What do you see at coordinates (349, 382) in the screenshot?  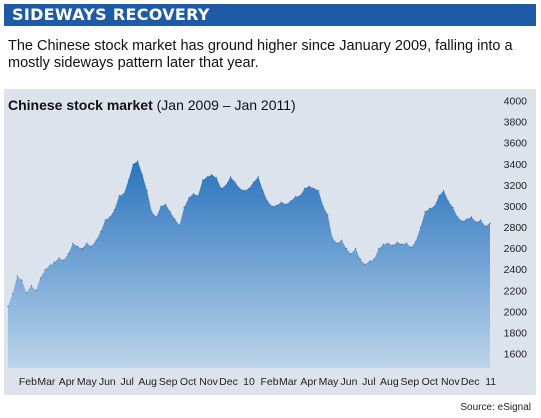 I see `x-tick-label: Jun` at bounding box center [349, 382].